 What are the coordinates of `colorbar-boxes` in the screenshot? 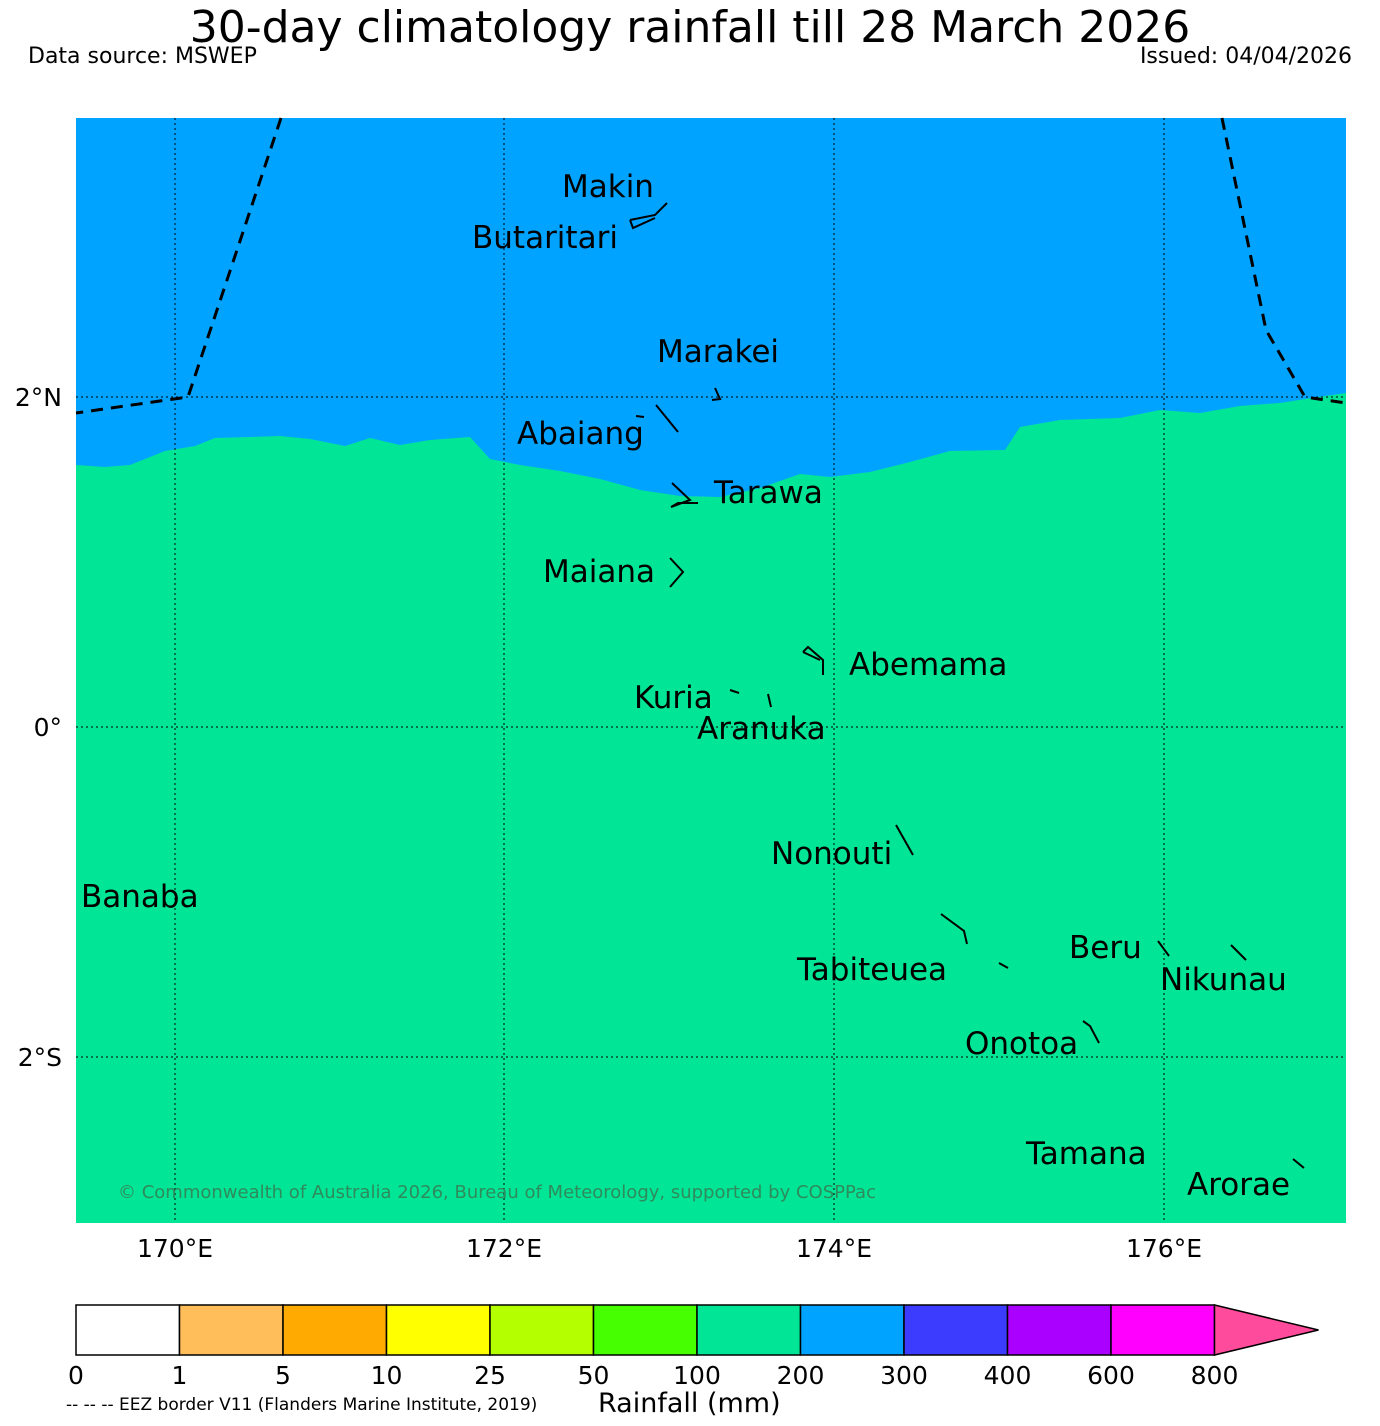 It's located at (697, 1330).